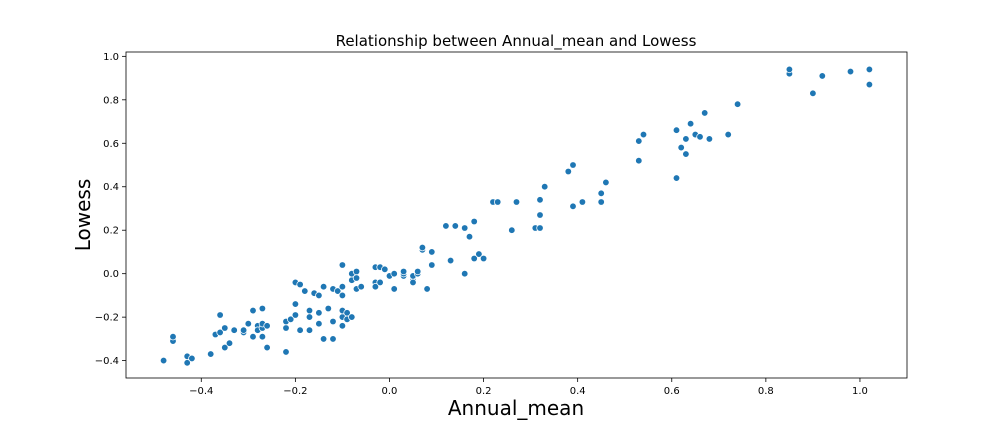 The image size is (1008, 432). I want to click on y-tick-label: −0.4, so click(107, 361).